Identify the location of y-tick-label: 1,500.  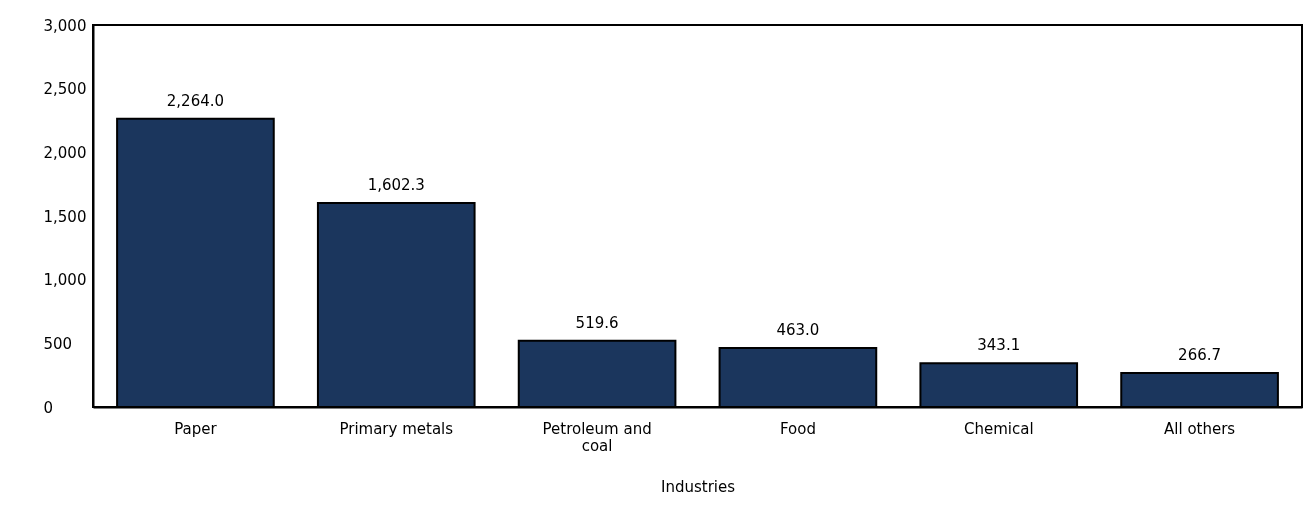
(65, 216).